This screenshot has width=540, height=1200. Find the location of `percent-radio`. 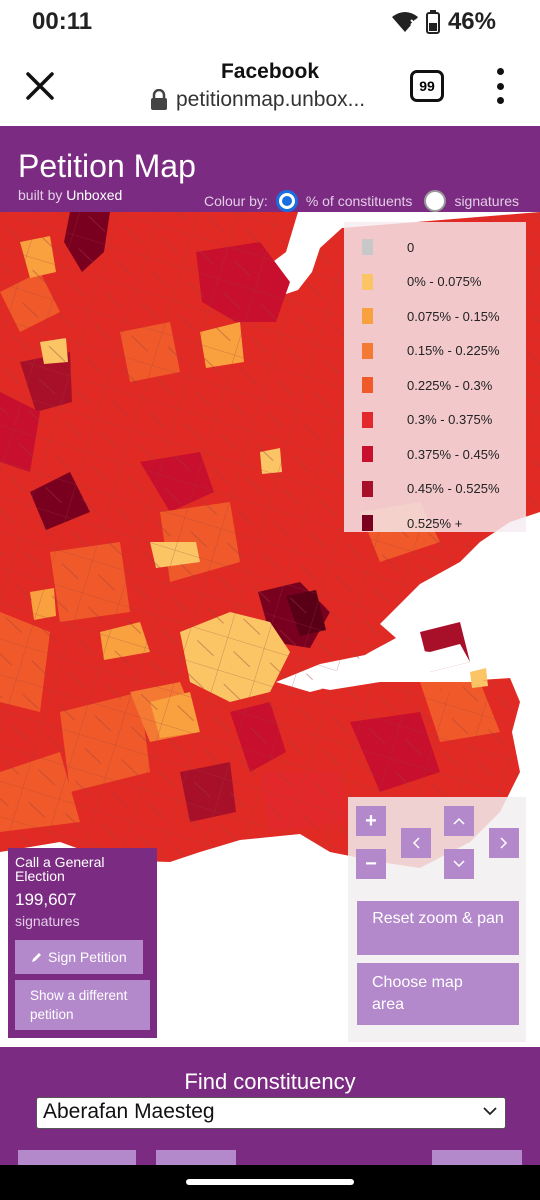

percent-radio is located at coordinates (286, 201).